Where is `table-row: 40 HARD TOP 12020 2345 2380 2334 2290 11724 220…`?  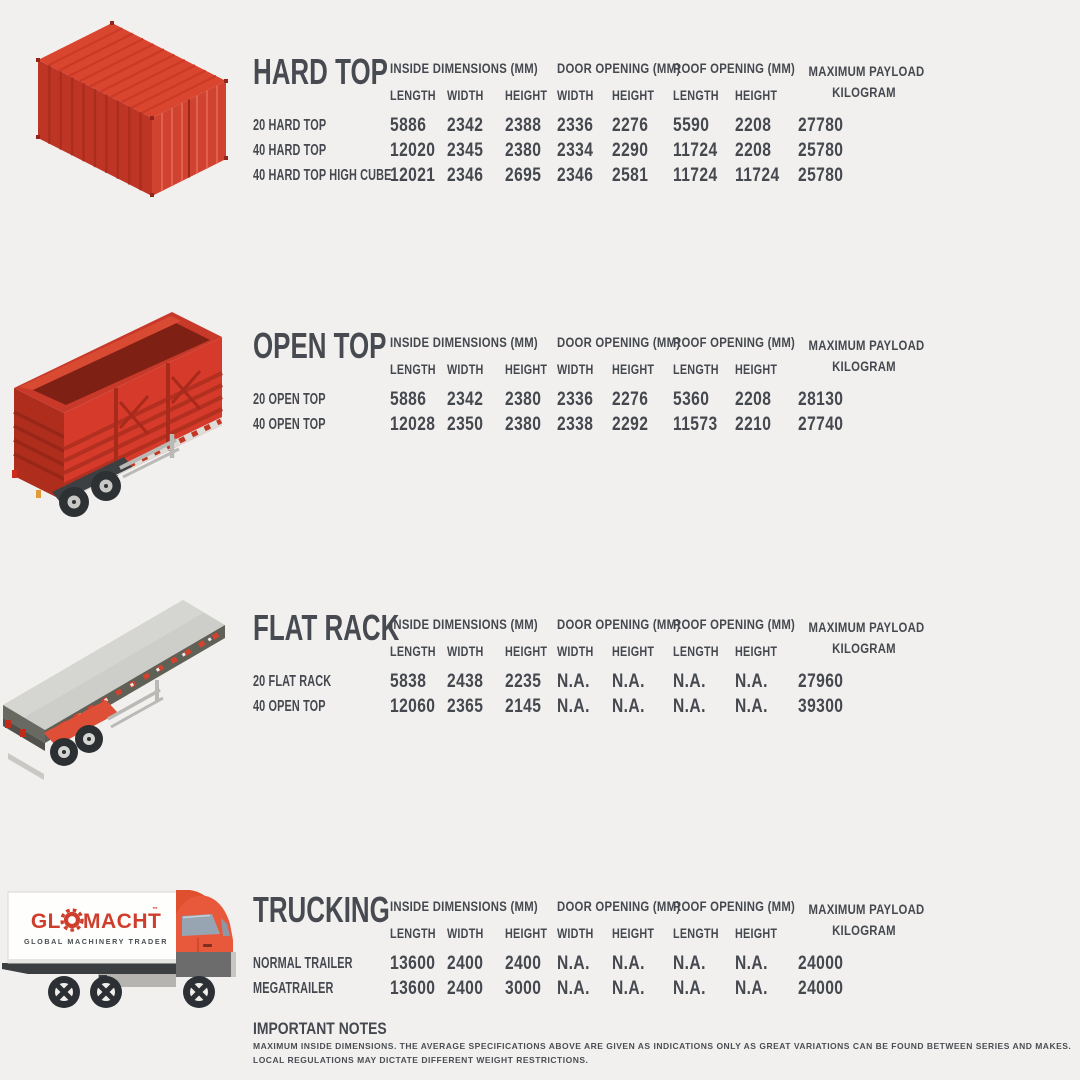
table-row: 40 HARD TOP 12020 2345 2380 2334 2290 11724 220… is located at coordinates (598, 150).